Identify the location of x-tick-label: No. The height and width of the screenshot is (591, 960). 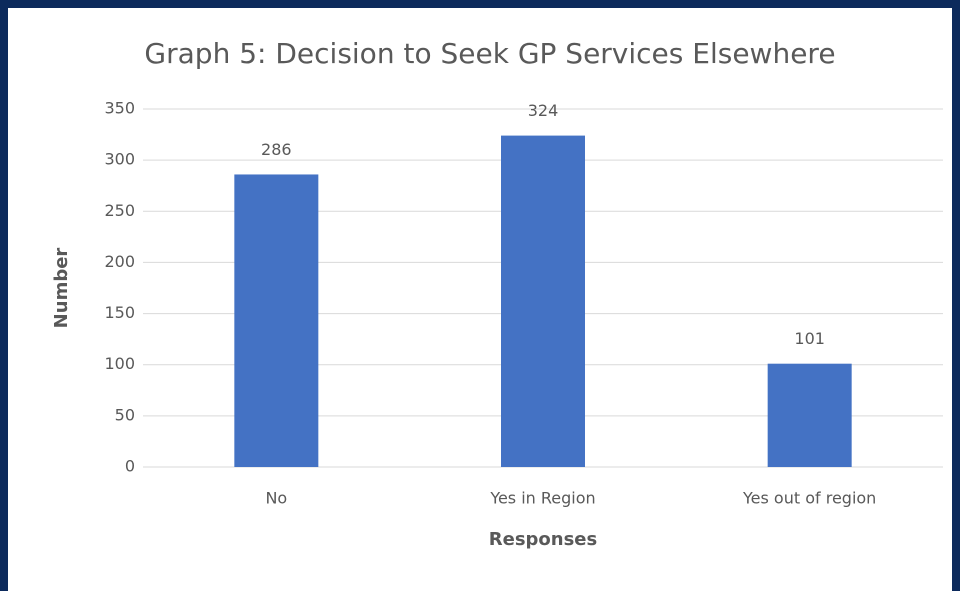
(276, 498).